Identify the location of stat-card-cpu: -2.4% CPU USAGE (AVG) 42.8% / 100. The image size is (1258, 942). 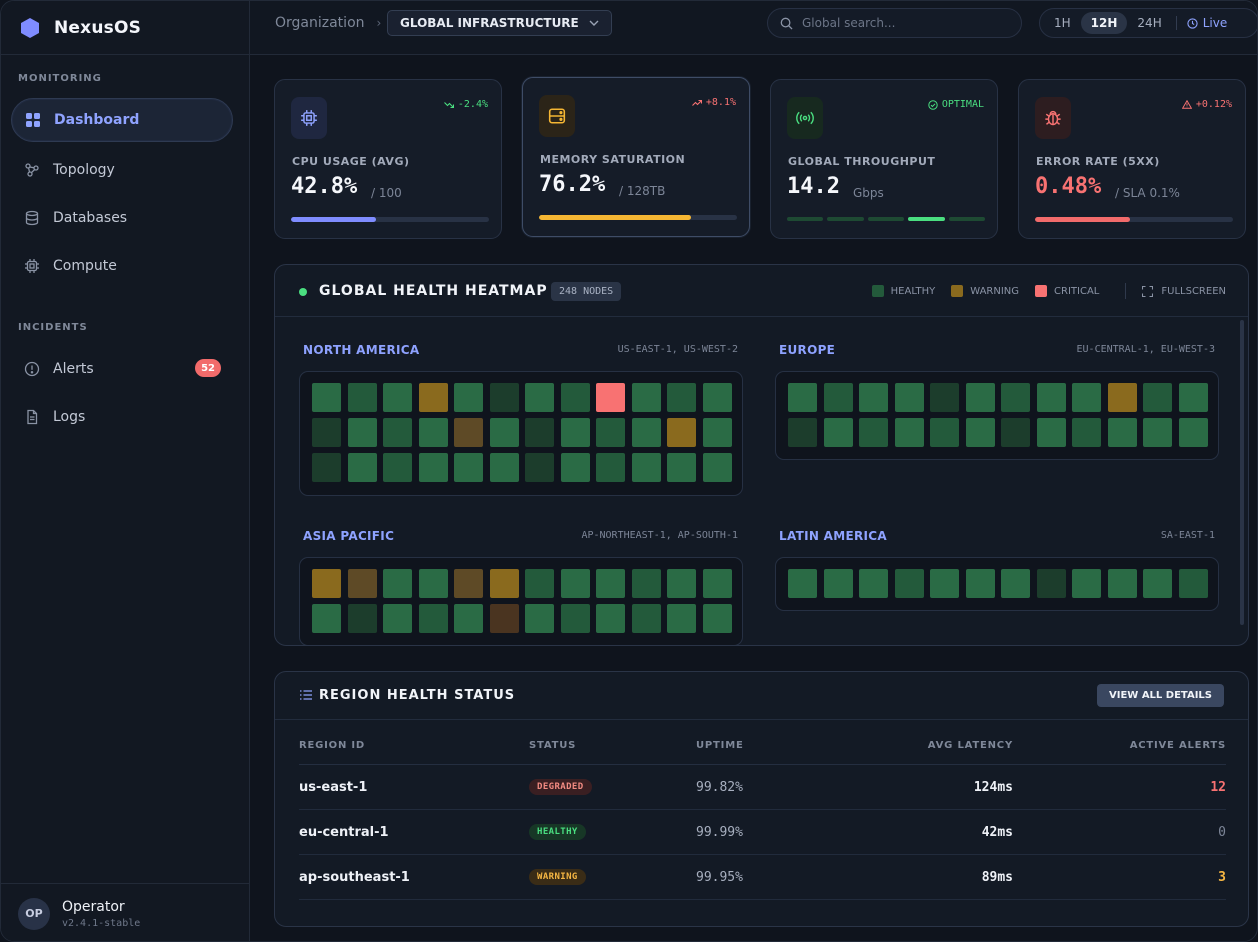
(388, 159).